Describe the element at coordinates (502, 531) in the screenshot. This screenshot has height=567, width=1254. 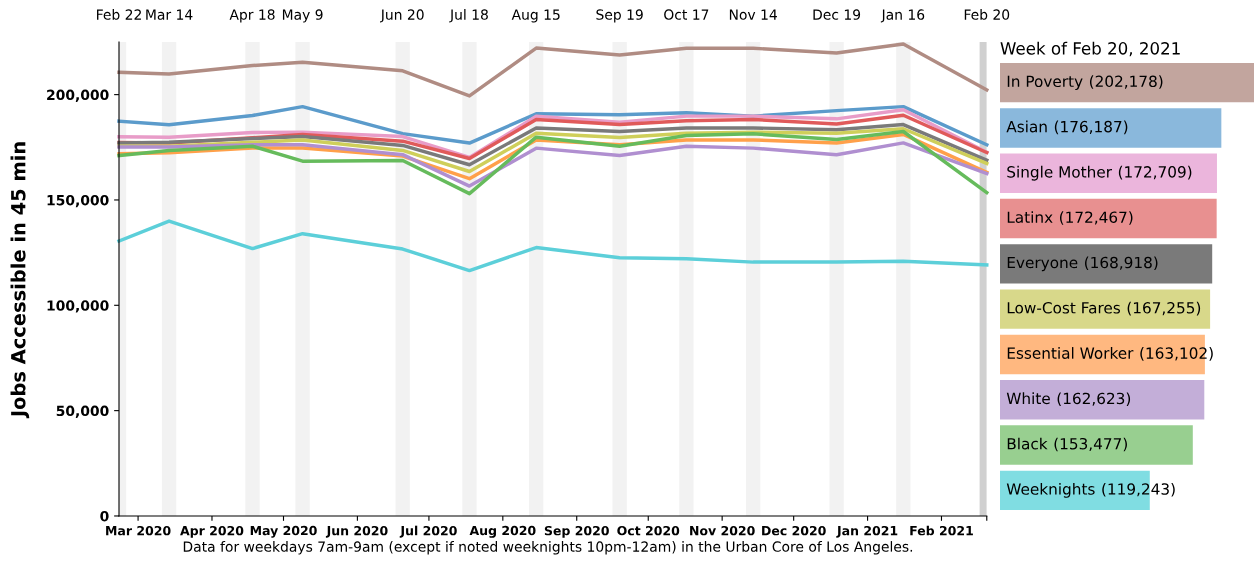
I see `x-tick-label: Aug 2020` at that location.